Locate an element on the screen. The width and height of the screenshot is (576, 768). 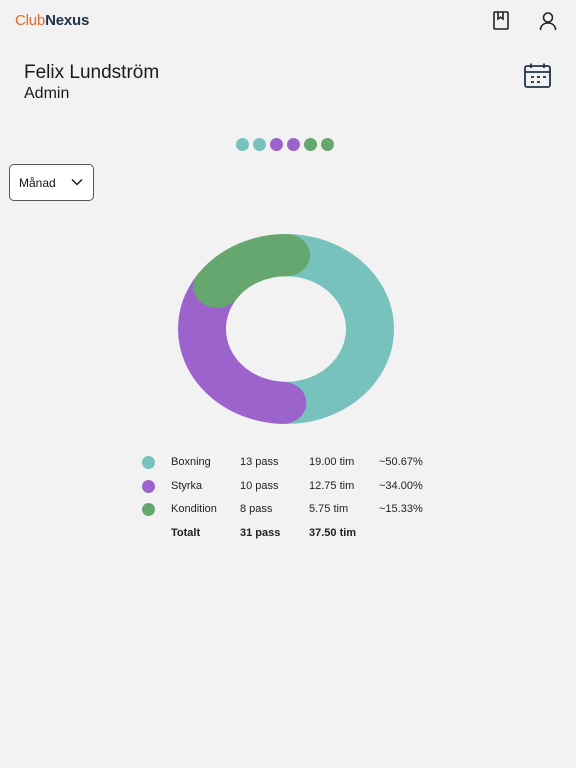
calendar-icon is located at coordinates (537, 76).